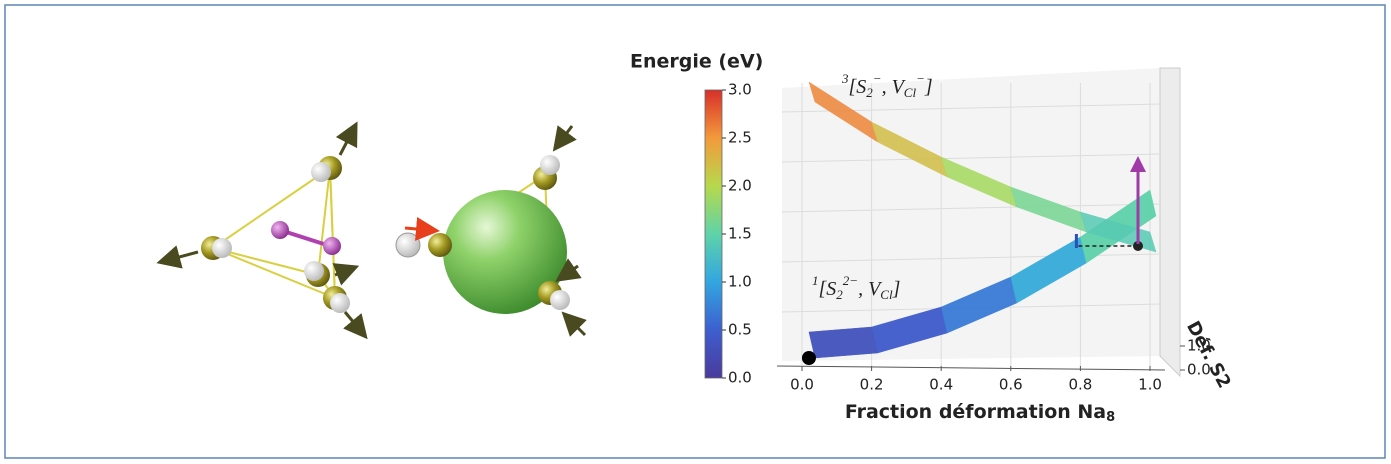 The height and width of the screenshot is (464, 1391). What do you see at coordinates (971, 368) in the screenshot?
I see `x-axis` at bounding box center [971, 368].